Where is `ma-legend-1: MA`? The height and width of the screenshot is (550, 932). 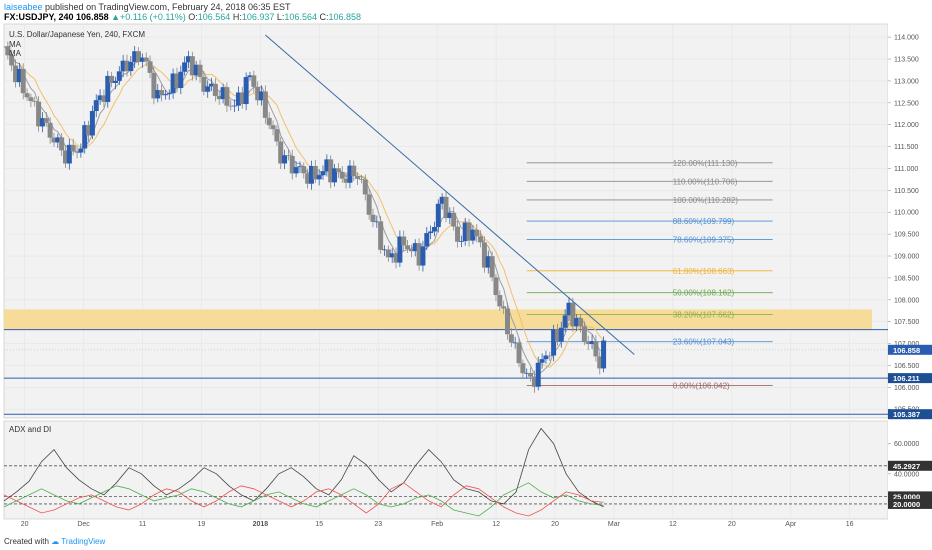 ma-legend-1: MA is located at coordinates (15, 44).